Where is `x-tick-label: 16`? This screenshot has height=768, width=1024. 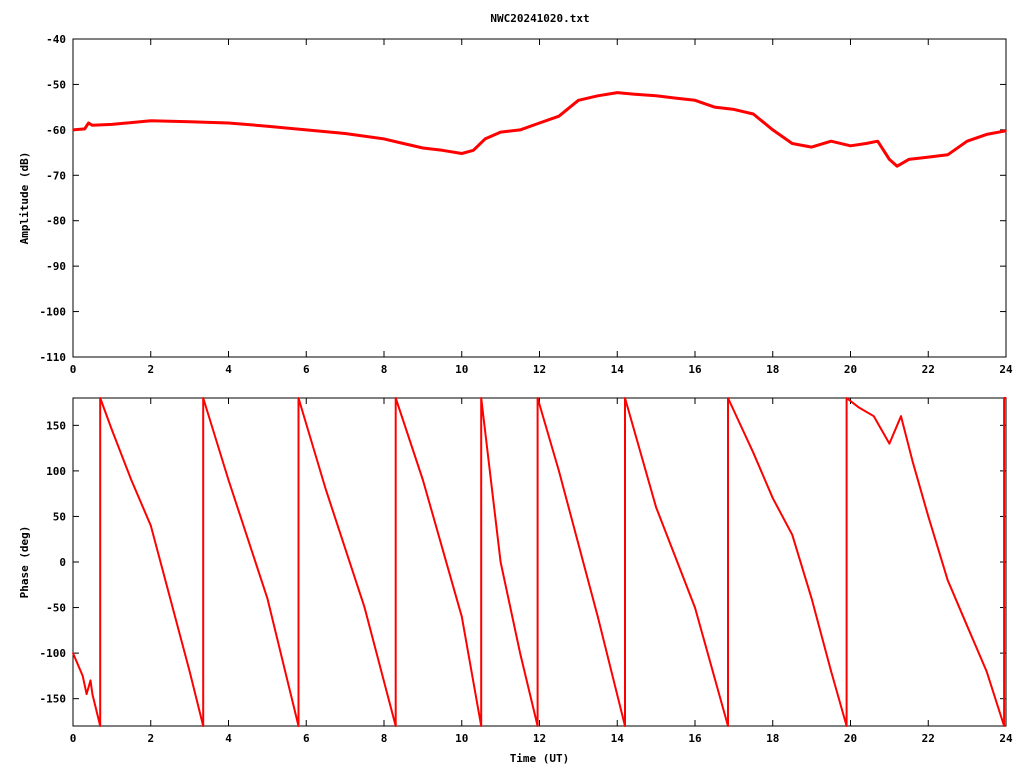 x-tick-label: 16 is located at coordinates (695, 738).